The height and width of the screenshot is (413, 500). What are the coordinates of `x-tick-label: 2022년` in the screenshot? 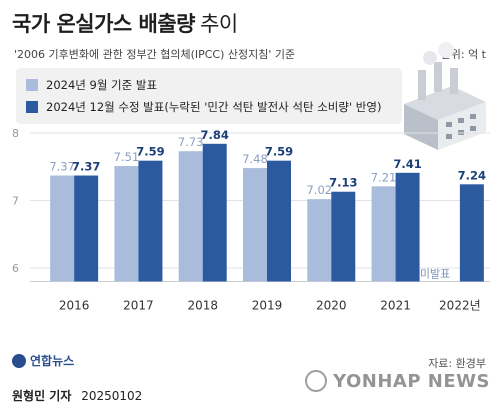 It's located at (460, 306).